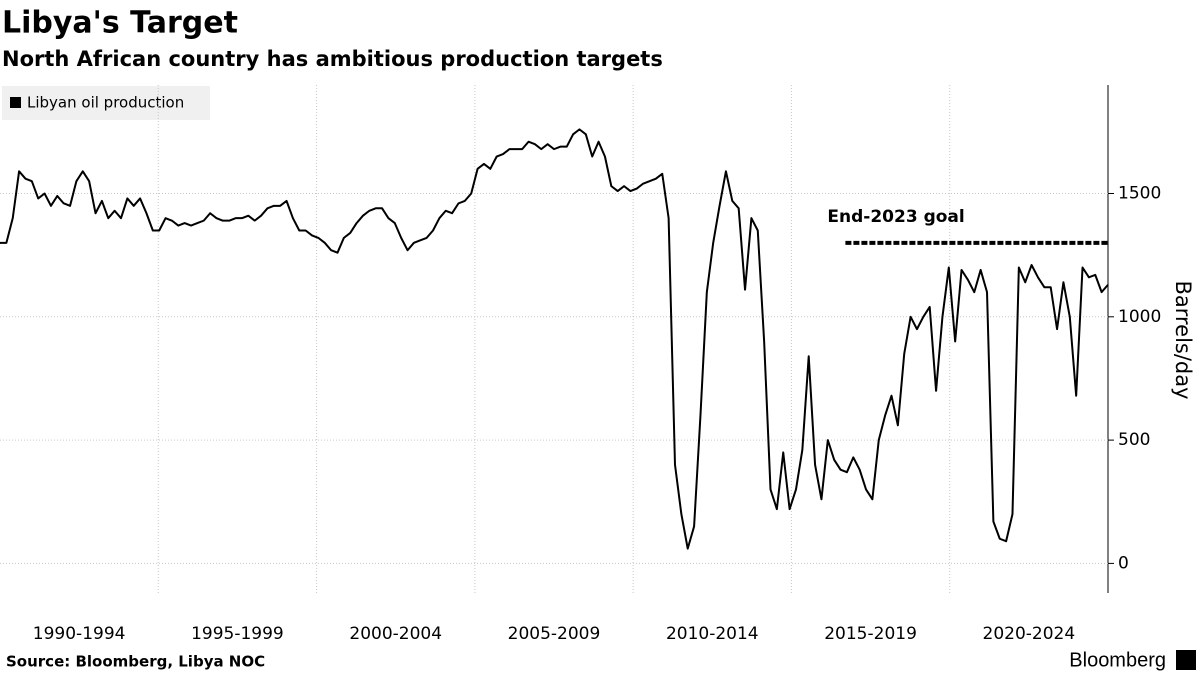 The image size is (1200, 675). Describe the element at coordinates (712, 634) in the screenshot. I see `x-tick-label: 2010-2014` at that location.